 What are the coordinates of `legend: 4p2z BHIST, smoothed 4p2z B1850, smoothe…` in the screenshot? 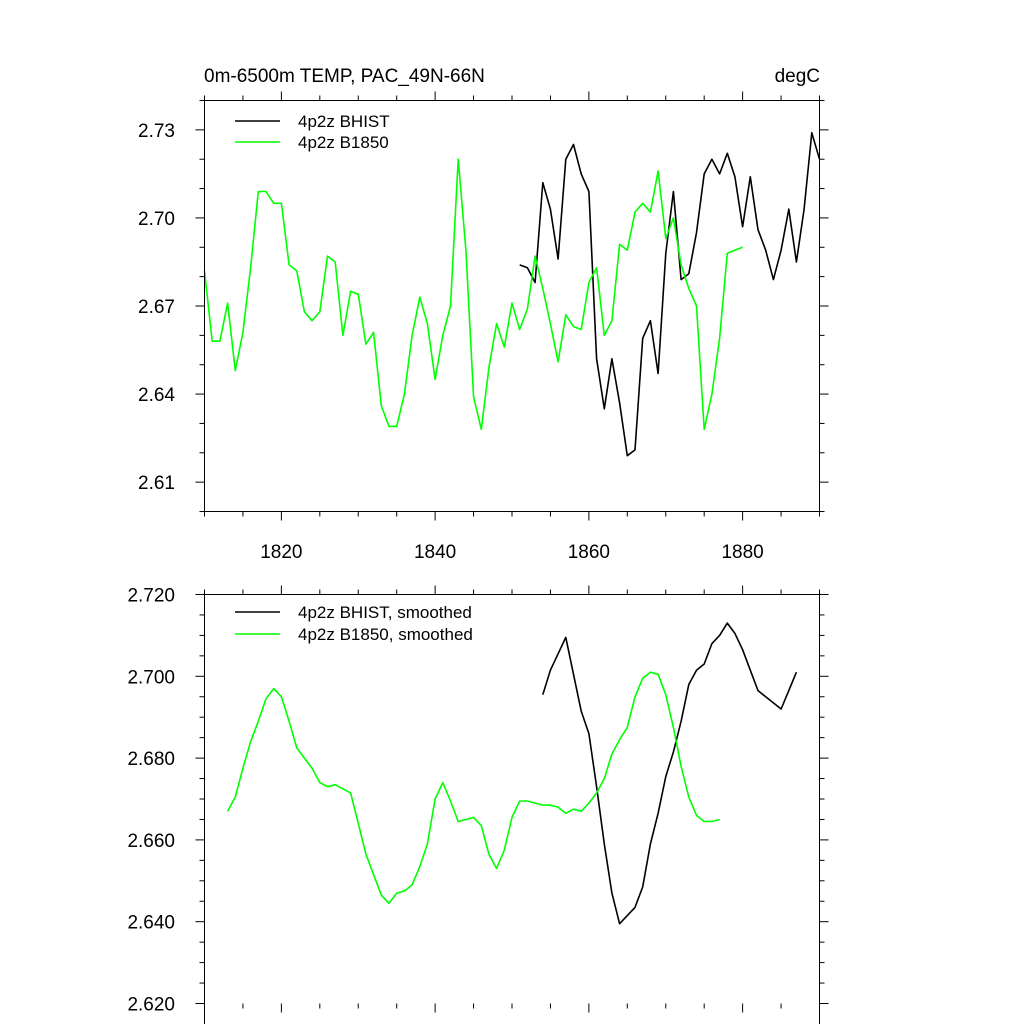 It's located at (354, 623).